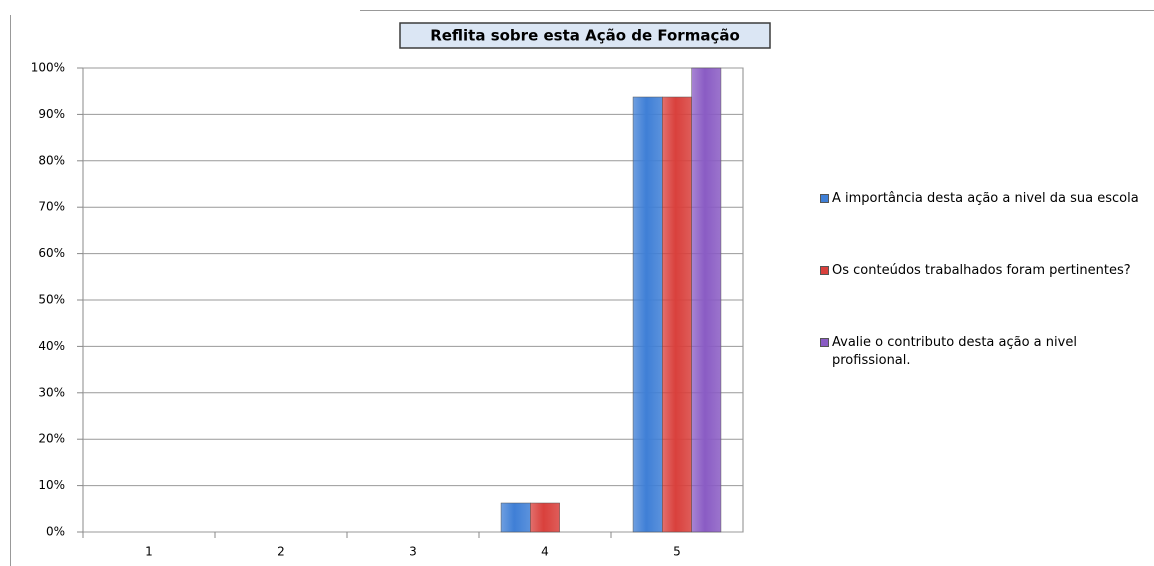 This screenshot has width=1154, height=566. Describe the element at coordinates (51, 439) in the screenshot. I see `y-tick-label: 20%` at that location.